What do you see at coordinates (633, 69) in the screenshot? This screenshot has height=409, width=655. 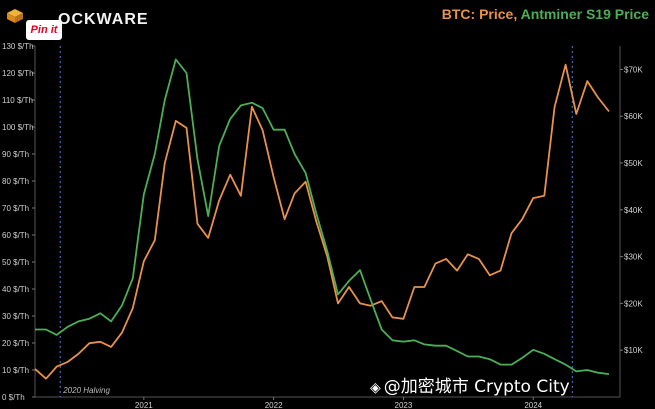 I see `y-right-tick-label: $70K` at bounding box center [633, 69].